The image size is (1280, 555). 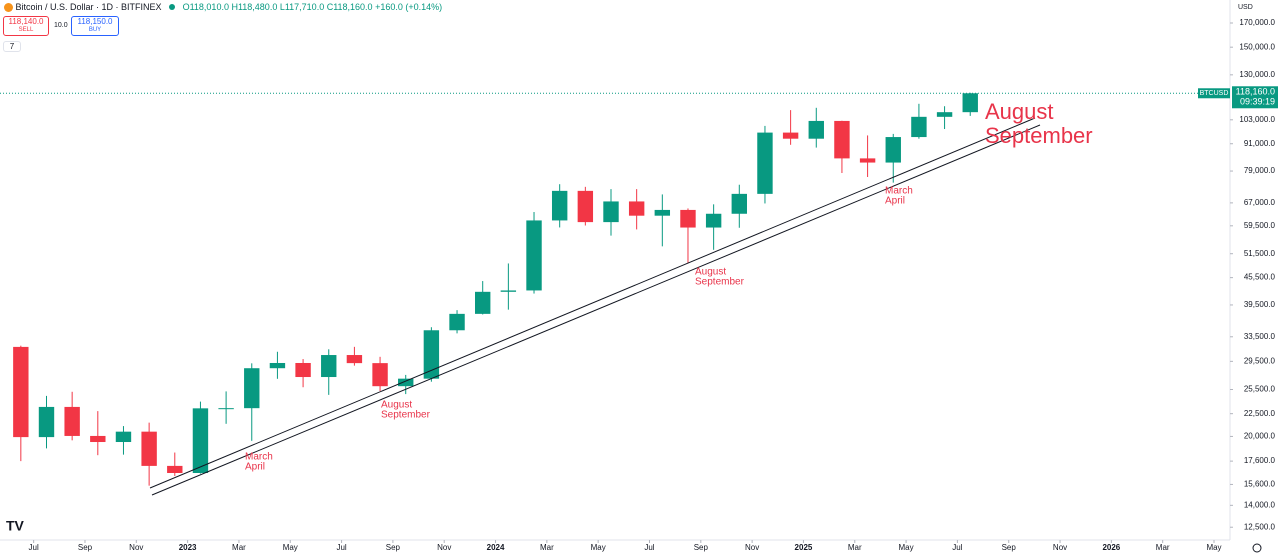 What do you see at coordinates (15, 526) in the screenshot?
I see `logo: TV` at bounding box center [15, 526].